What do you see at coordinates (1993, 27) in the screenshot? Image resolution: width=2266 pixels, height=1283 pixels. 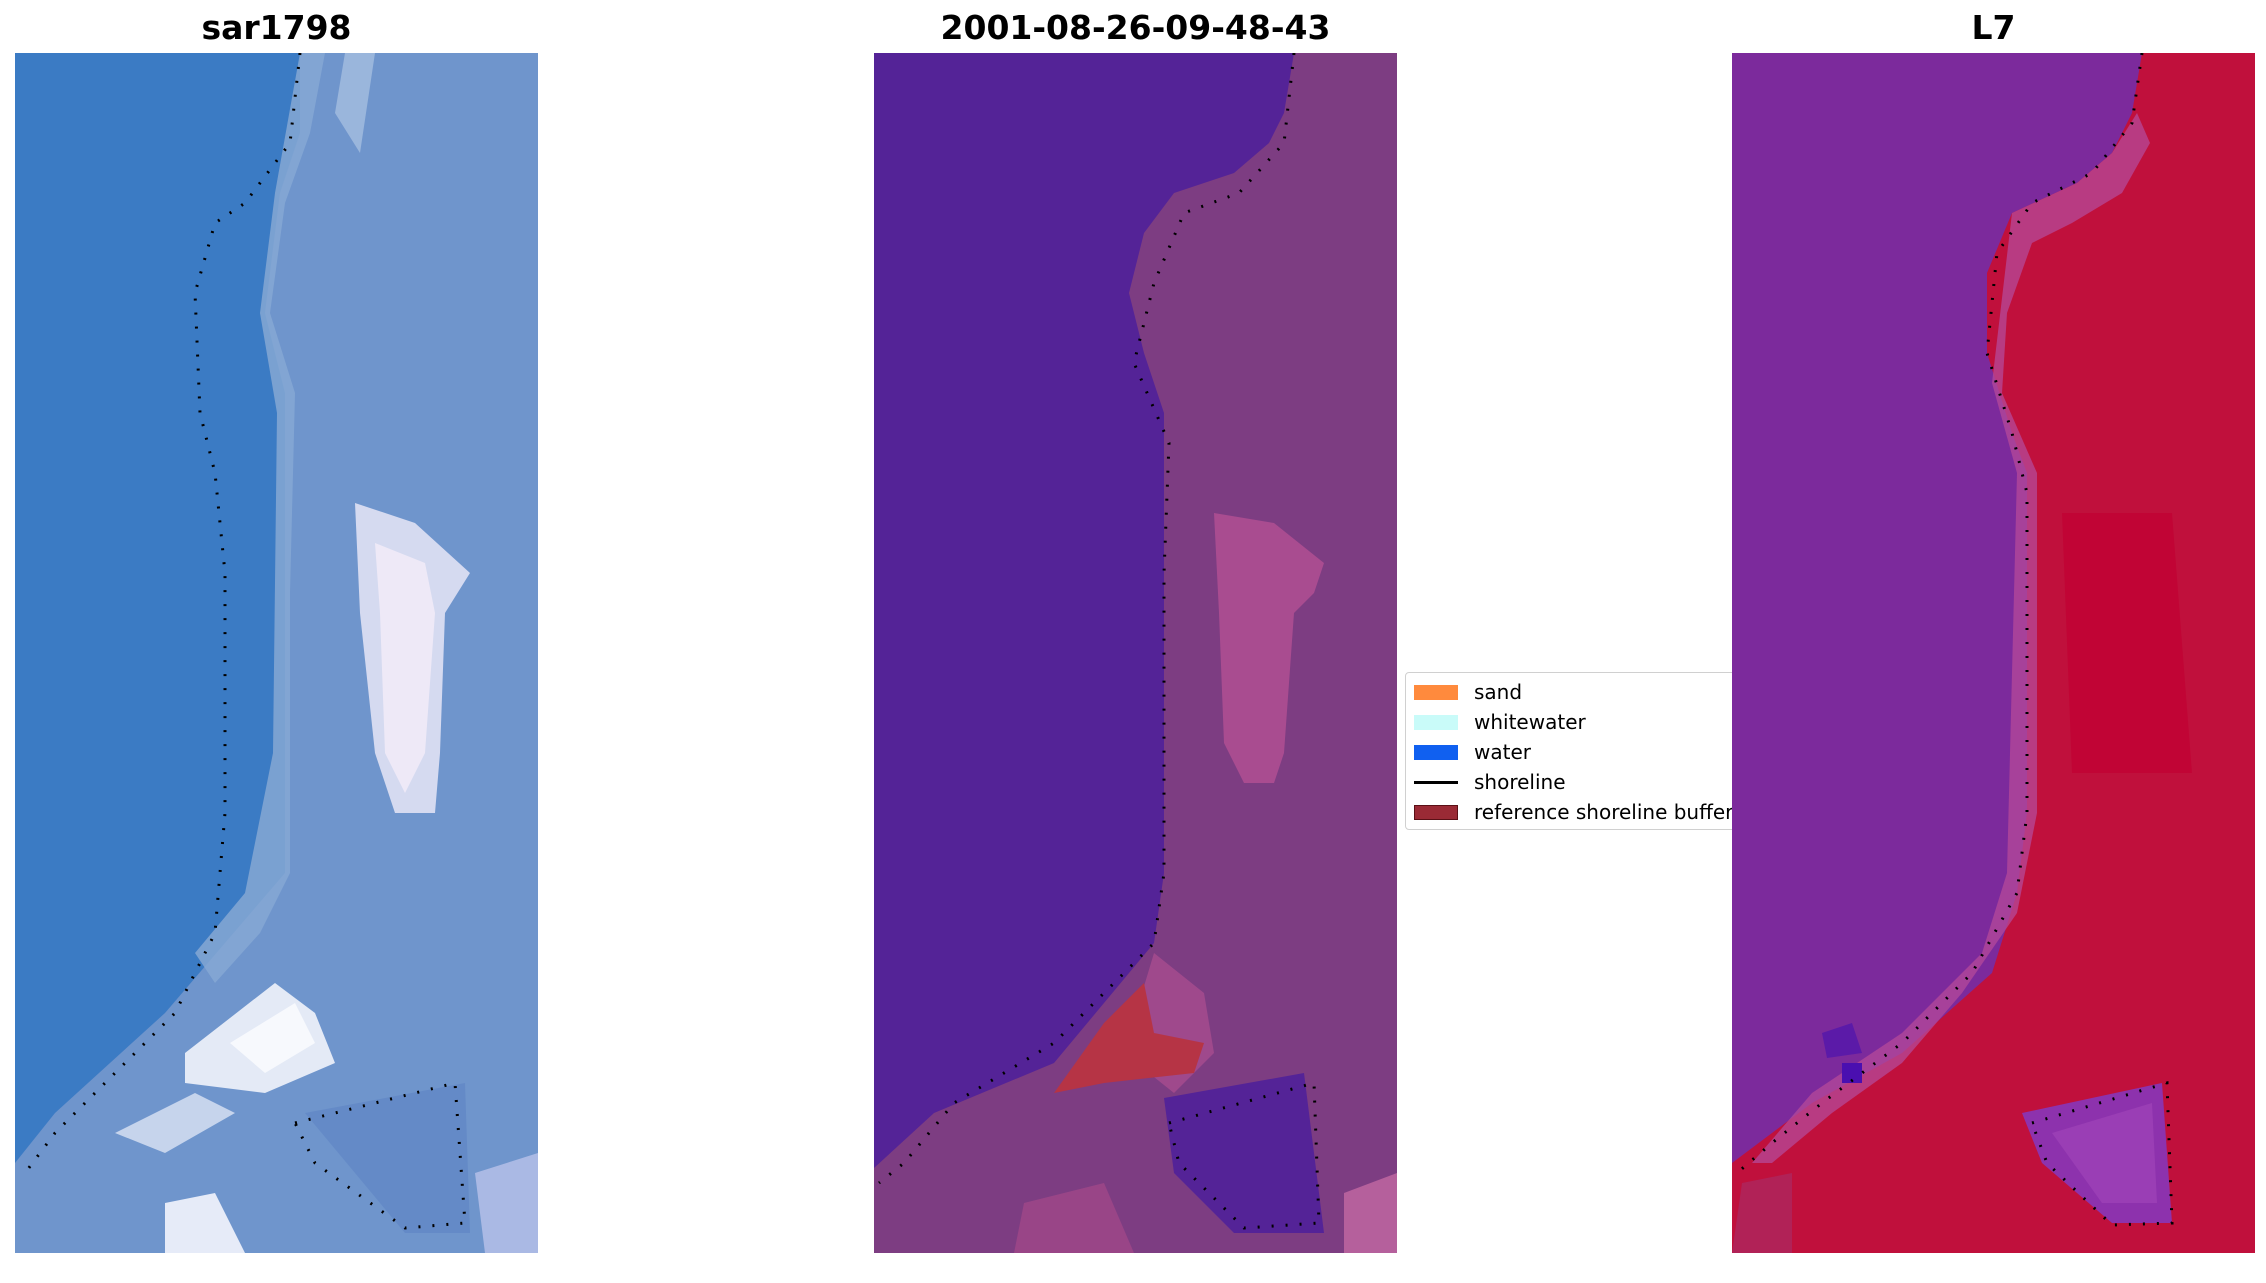 I see `panel-title-l7: L7` at bounding box center [1993, 27].